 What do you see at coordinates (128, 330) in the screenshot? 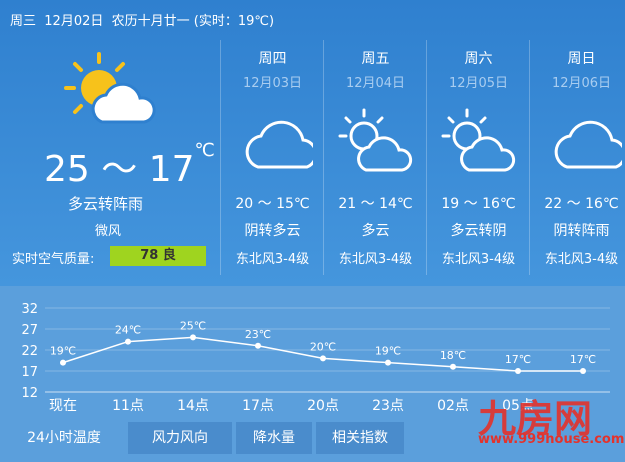
I see `data-label: 24℃` at bounding box center [128, 330].